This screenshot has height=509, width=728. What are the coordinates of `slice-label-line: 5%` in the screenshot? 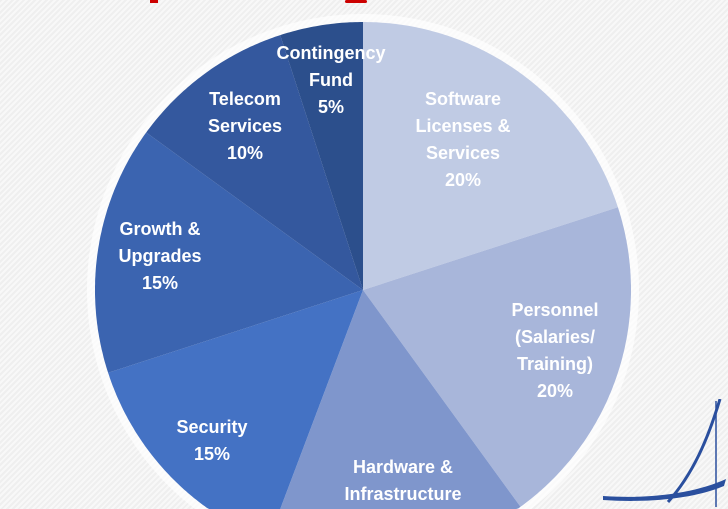 It's located at (331, 107).